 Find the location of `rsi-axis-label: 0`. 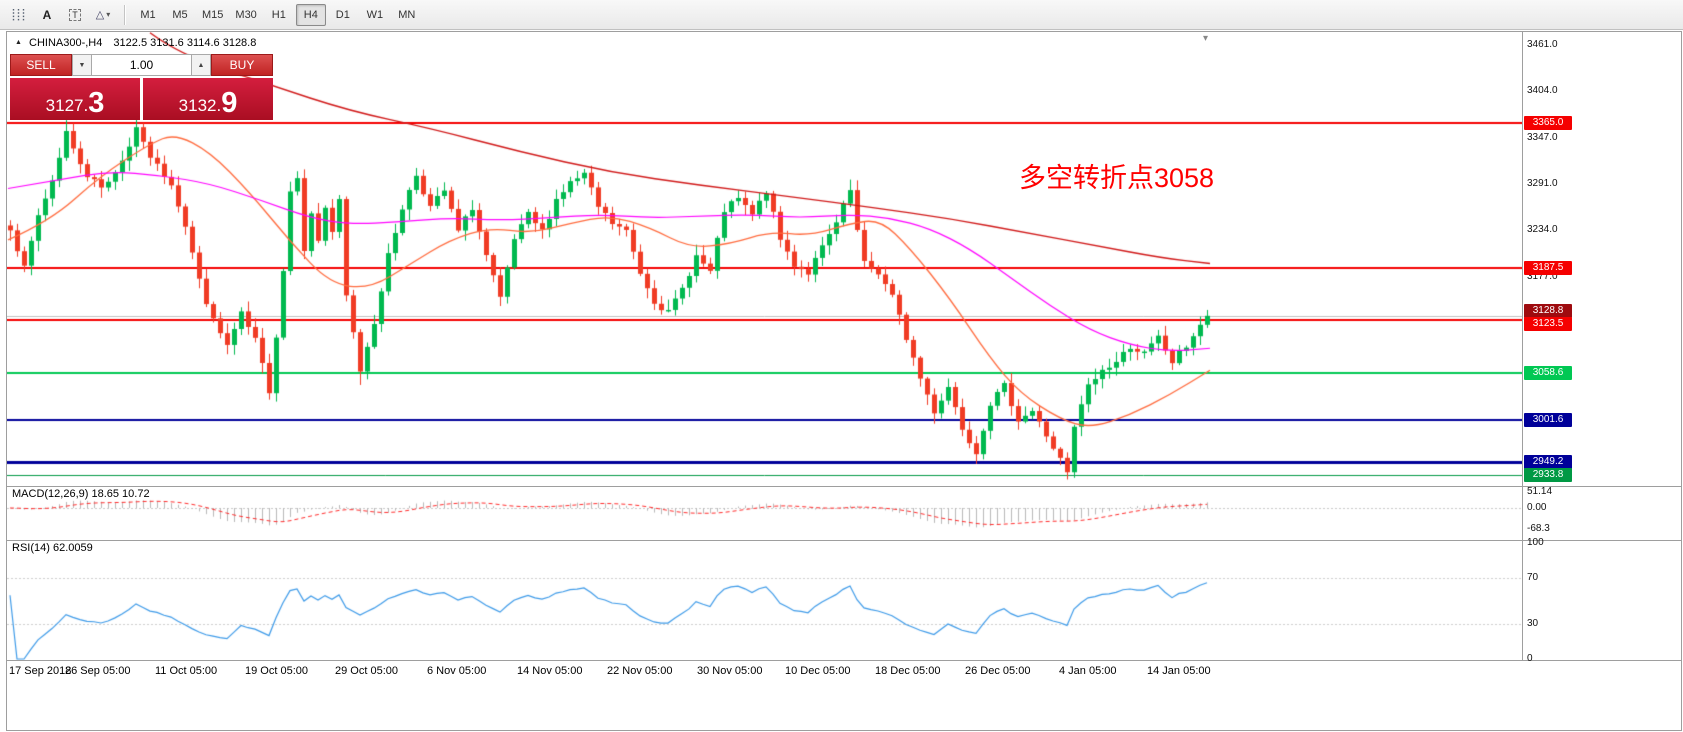

rsi-axis-label: 0 is located at coordinates (1530, 658).